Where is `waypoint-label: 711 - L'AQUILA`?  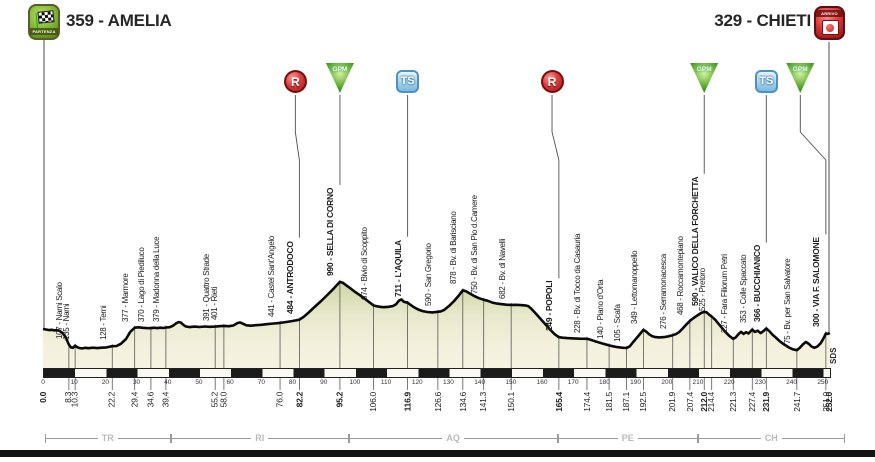
waypoint-label: 711 - L'AQUILA is located at coordinates (398, 268).